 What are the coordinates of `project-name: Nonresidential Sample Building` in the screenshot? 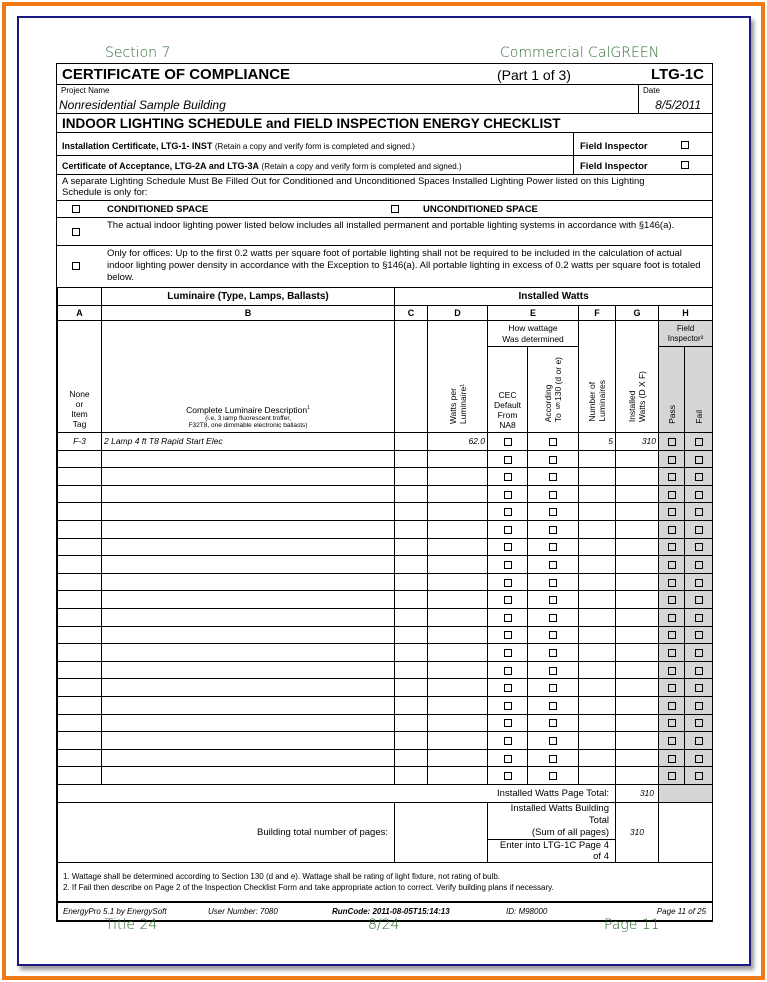 It's located at (142, 105).